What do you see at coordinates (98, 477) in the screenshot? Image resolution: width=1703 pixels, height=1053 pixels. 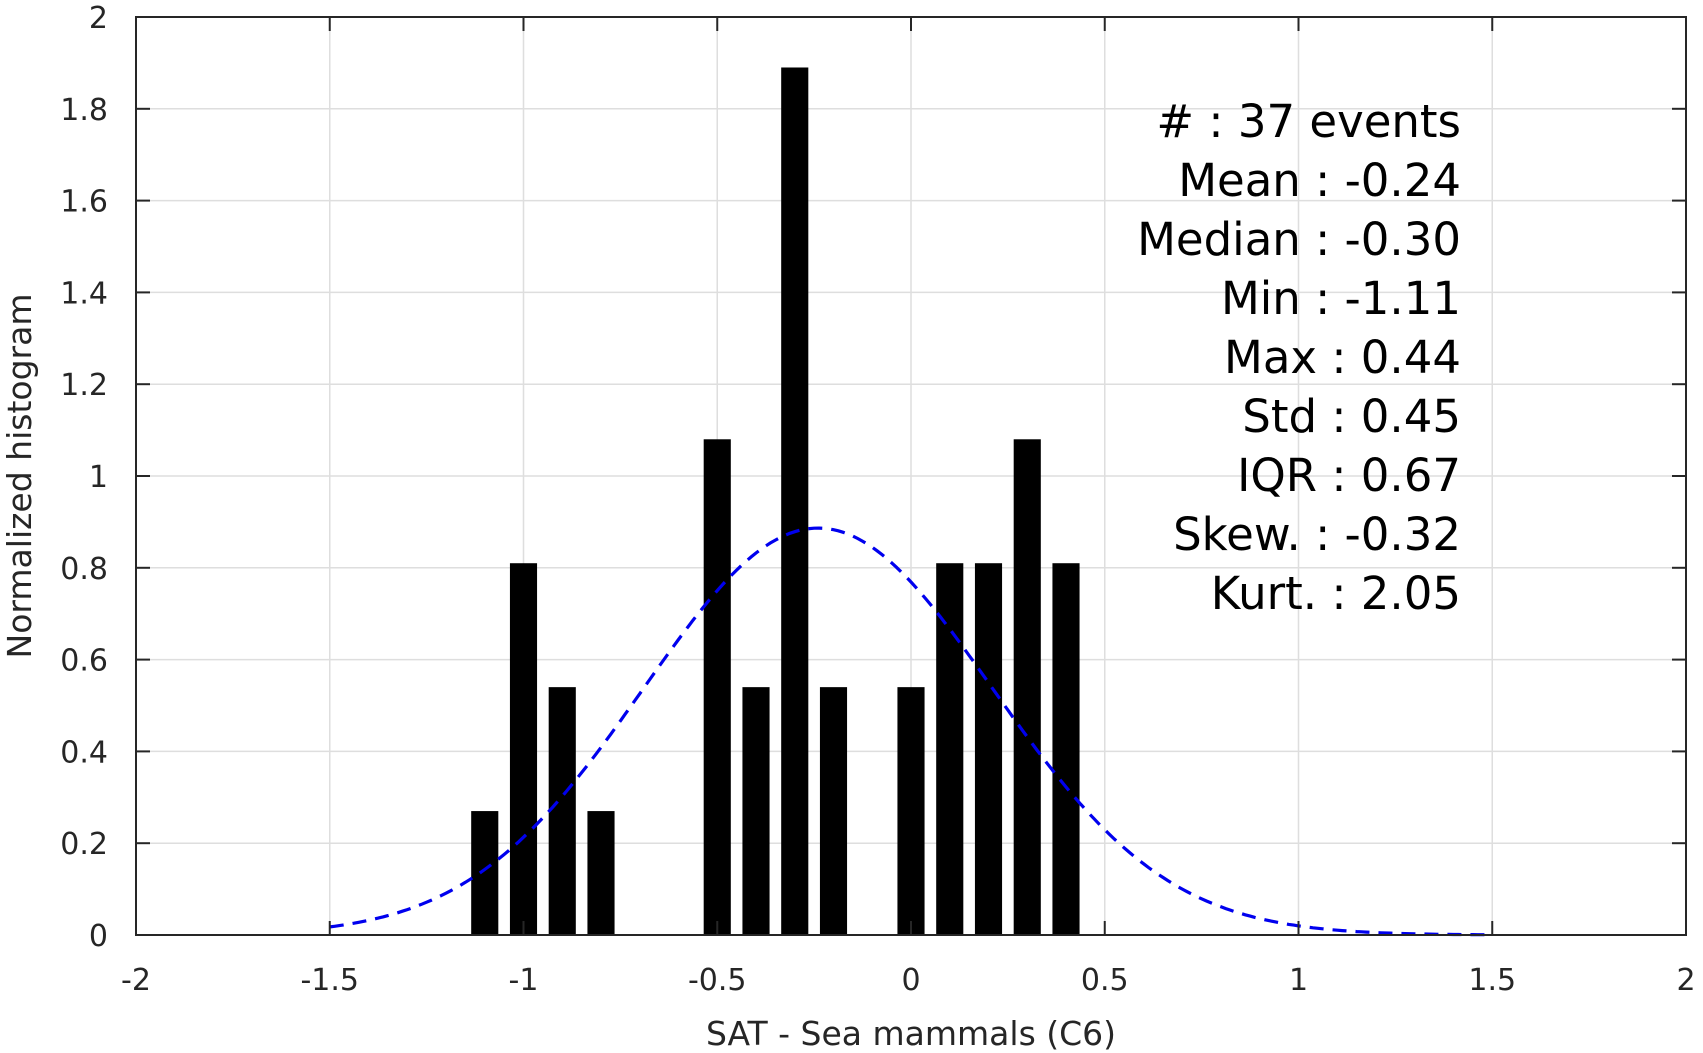 I see `y-tick-label: 1` at bounding box center [98, 477].